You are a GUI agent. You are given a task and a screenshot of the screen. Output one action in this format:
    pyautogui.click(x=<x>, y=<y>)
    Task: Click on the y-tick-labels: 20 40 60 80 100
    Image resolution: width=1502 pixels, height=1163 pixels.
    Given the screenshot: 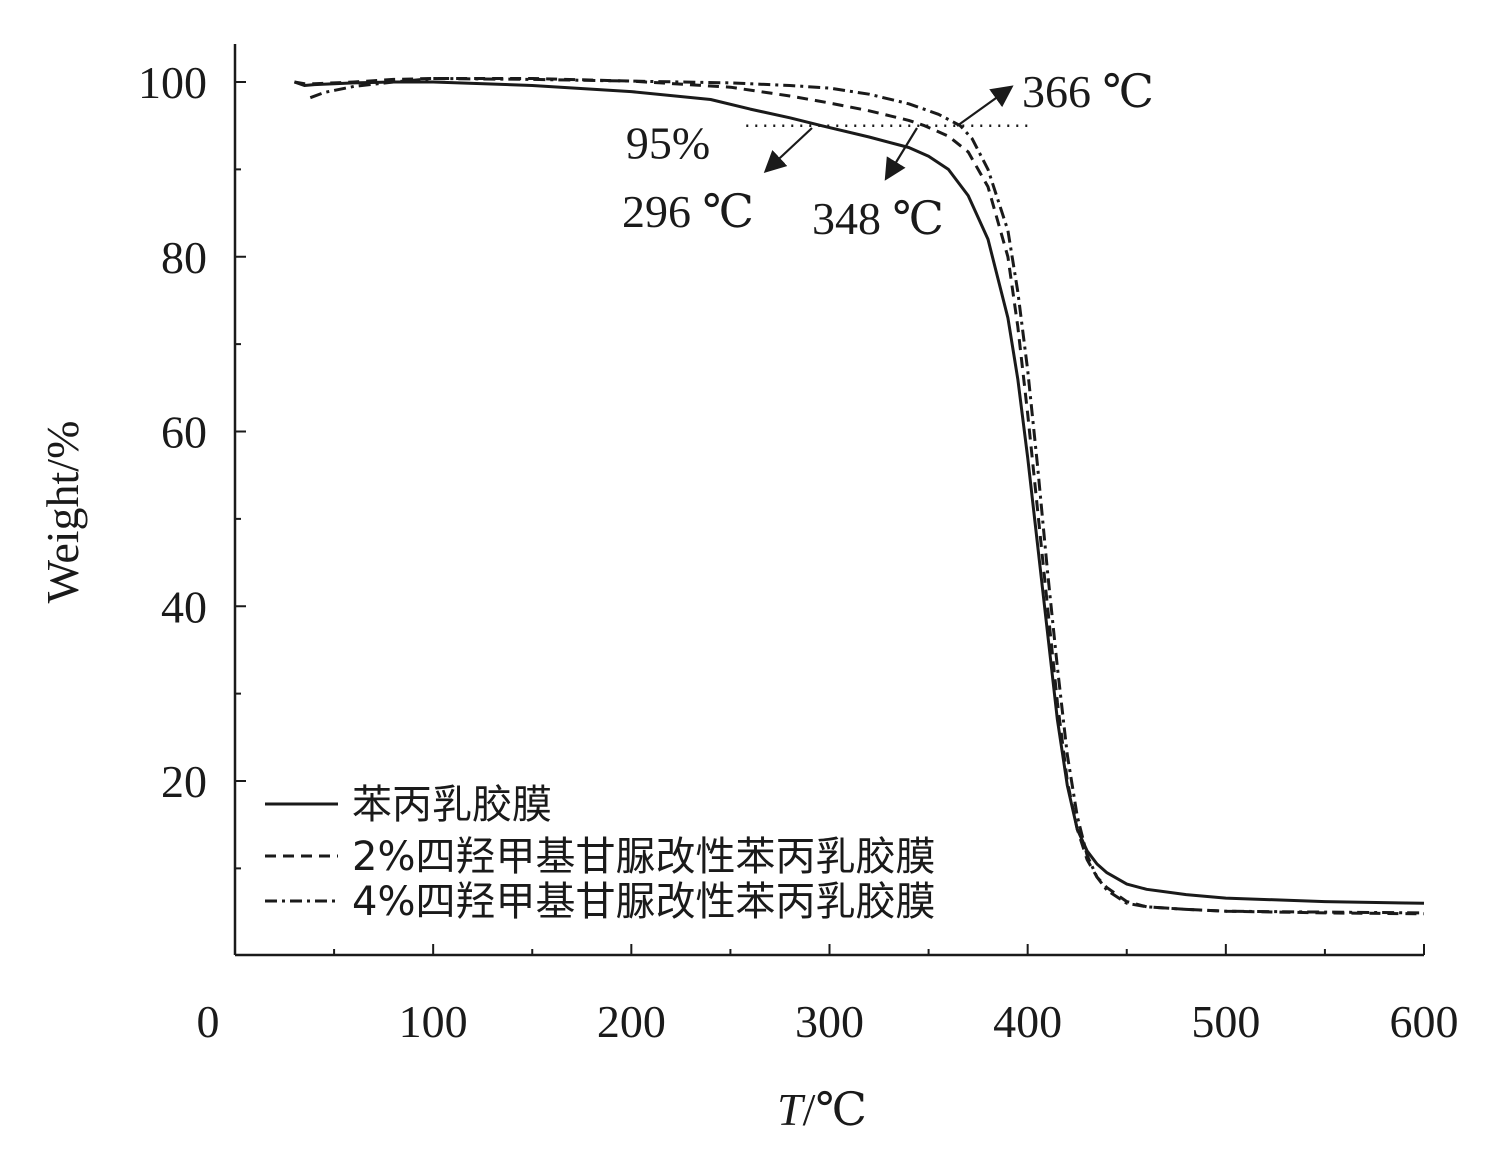 What is the action you would take?
    pyautogui.click(x=172, y=432)
    